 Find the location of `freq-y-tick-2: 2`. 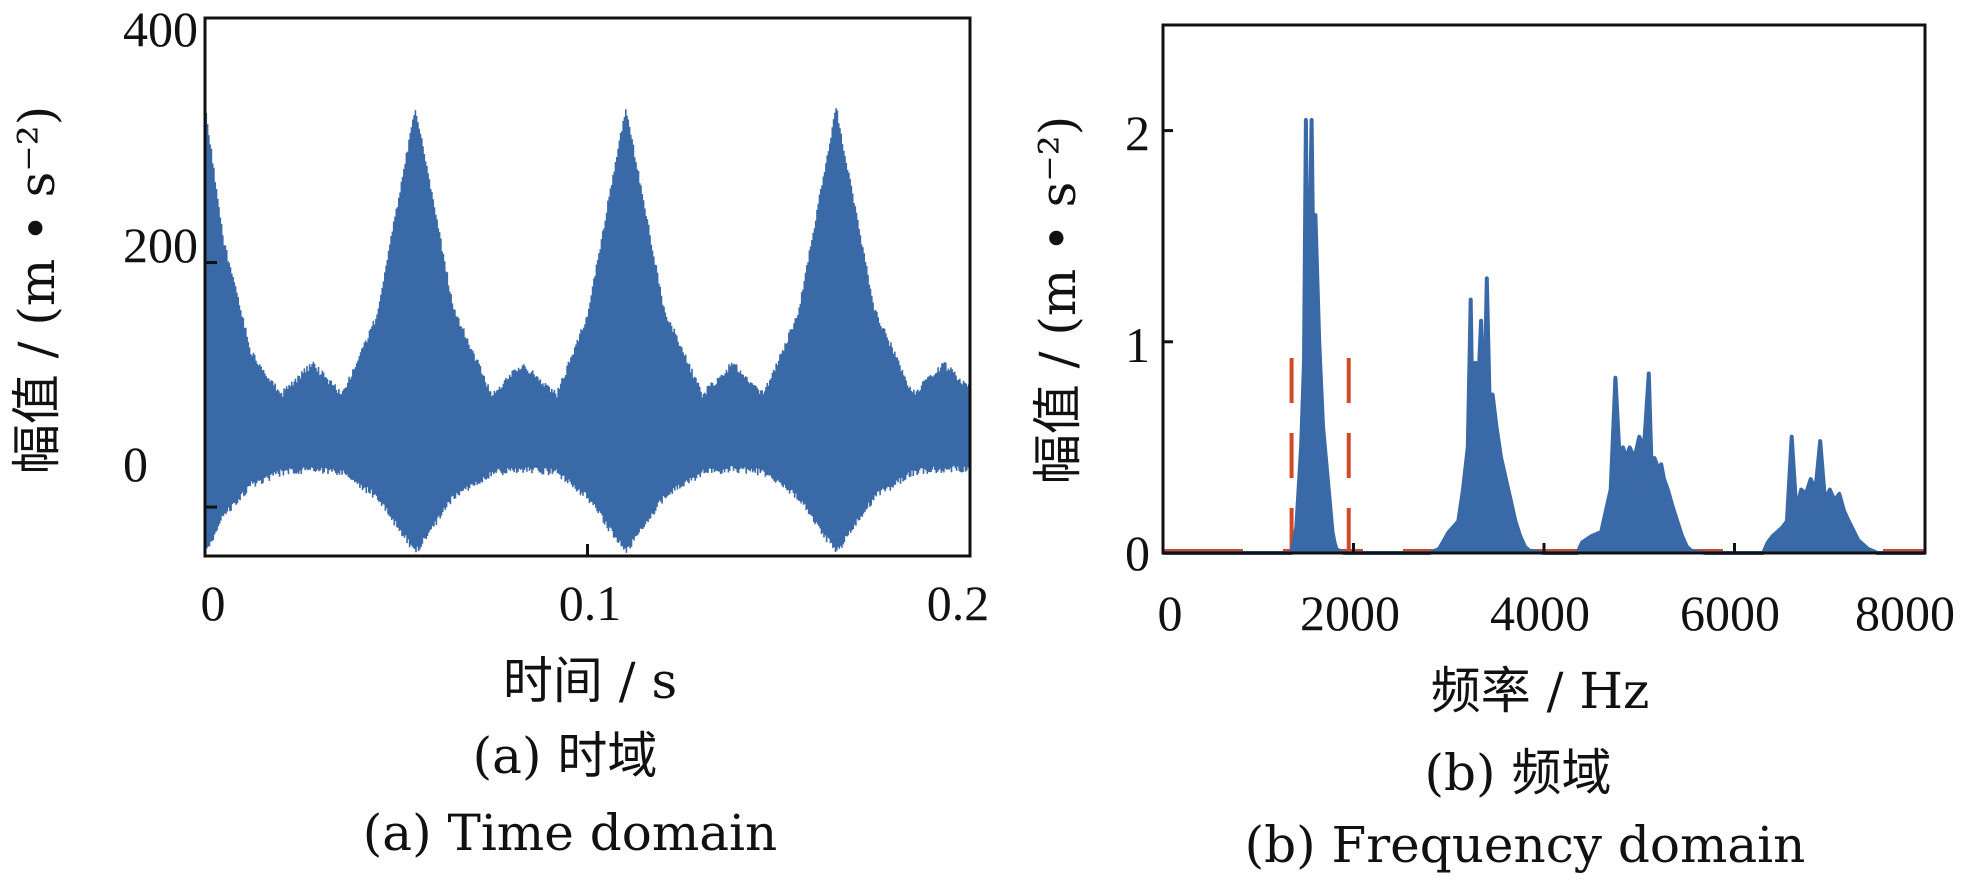

freq-y-tick-2: 2 is located at coordinates (1137, 133).